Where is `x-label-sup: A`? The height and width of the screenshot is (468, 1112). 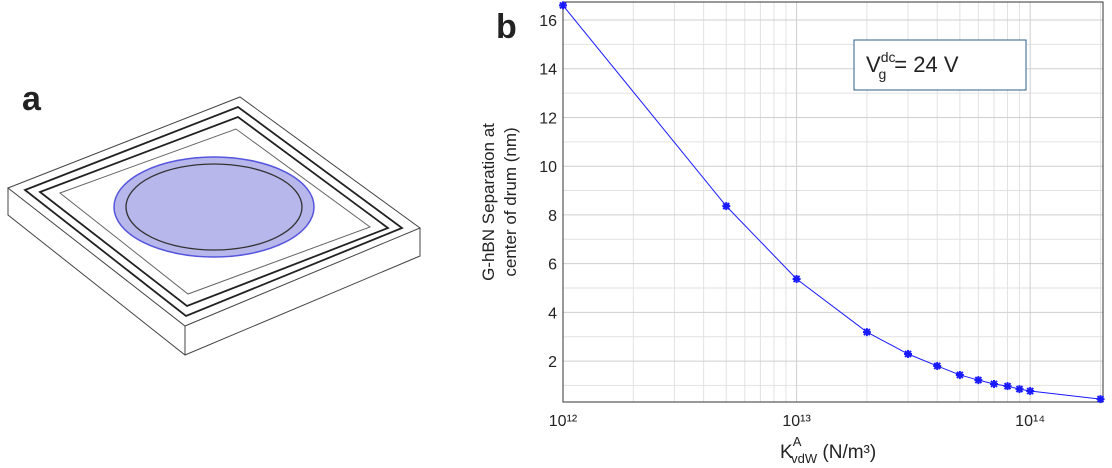 x-label-sup: A is located at coordinates (797, 441).